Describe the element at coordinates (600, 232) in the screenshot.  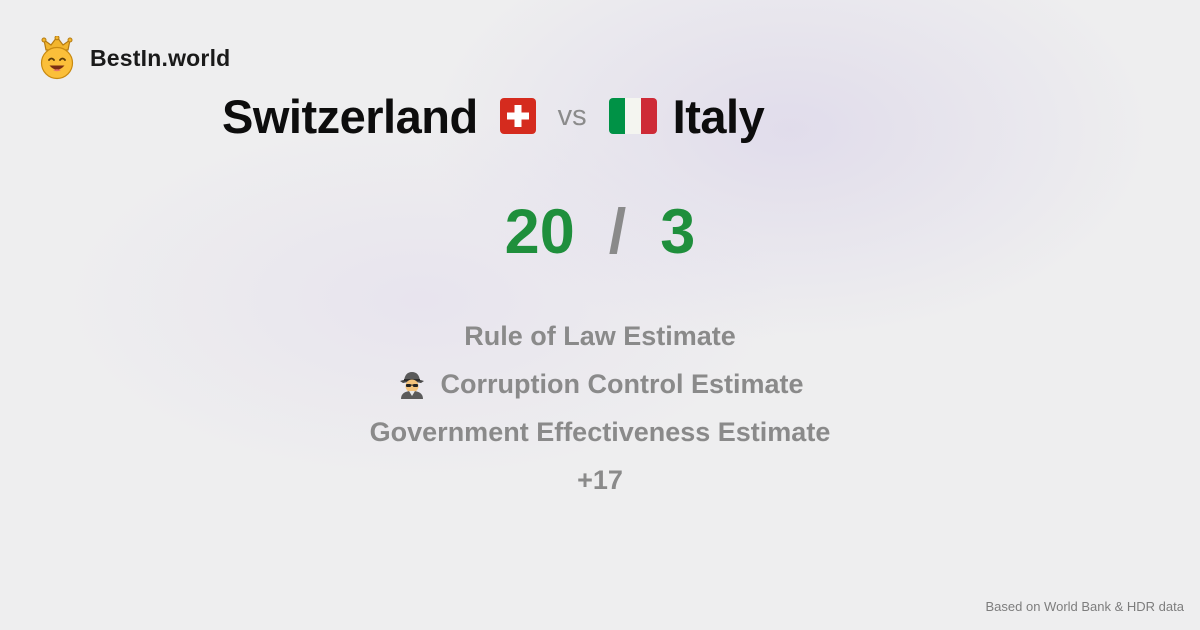
I see `score-line: 20 / 3` at that location.